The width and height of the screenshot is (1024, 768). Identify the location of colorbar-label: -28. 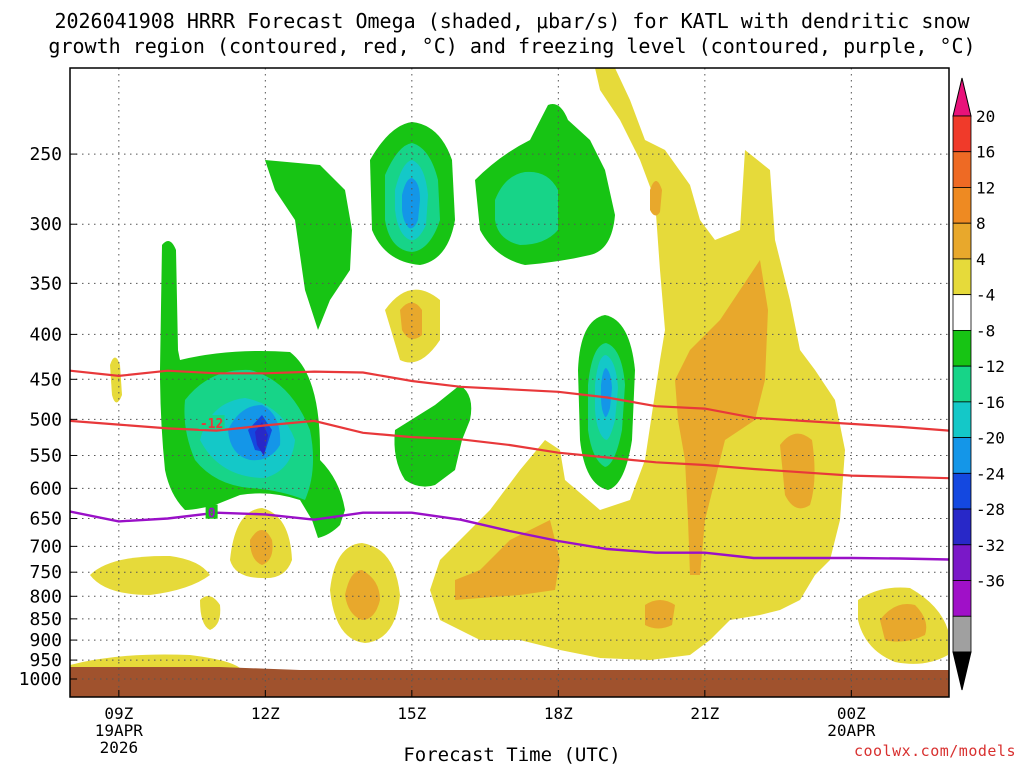
(990, 509).